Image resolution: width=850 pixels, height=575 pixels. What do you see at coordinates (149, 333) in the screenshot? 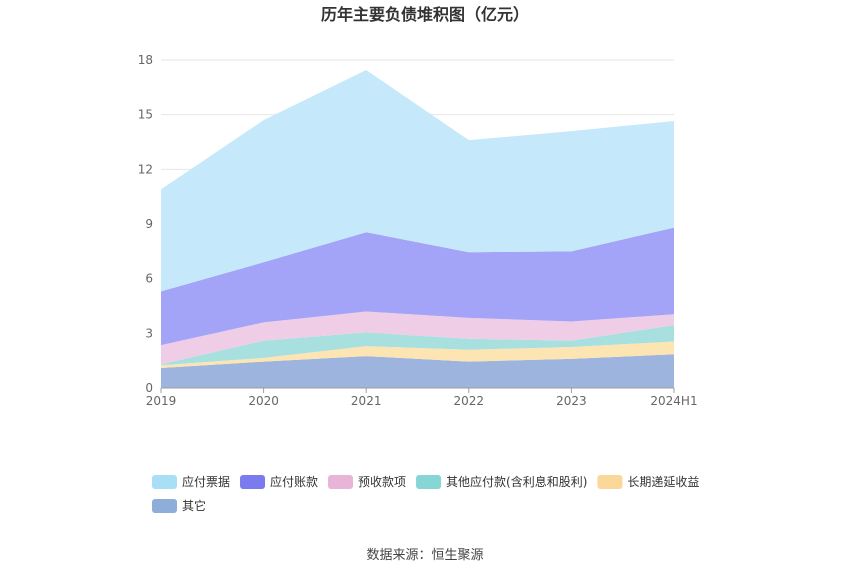
I see `y-tick-label: 3` at bounding box center [149, 333].